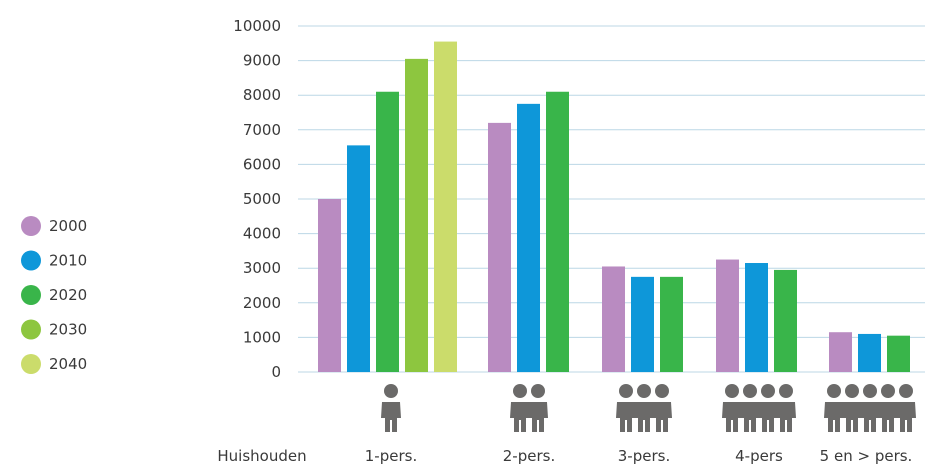 This screenshot has width=937, height=466. What do you see at coordinates (262, 130) in the screenshot?
I see `y-tick-label: 7000` at bounding box center [262, 130].